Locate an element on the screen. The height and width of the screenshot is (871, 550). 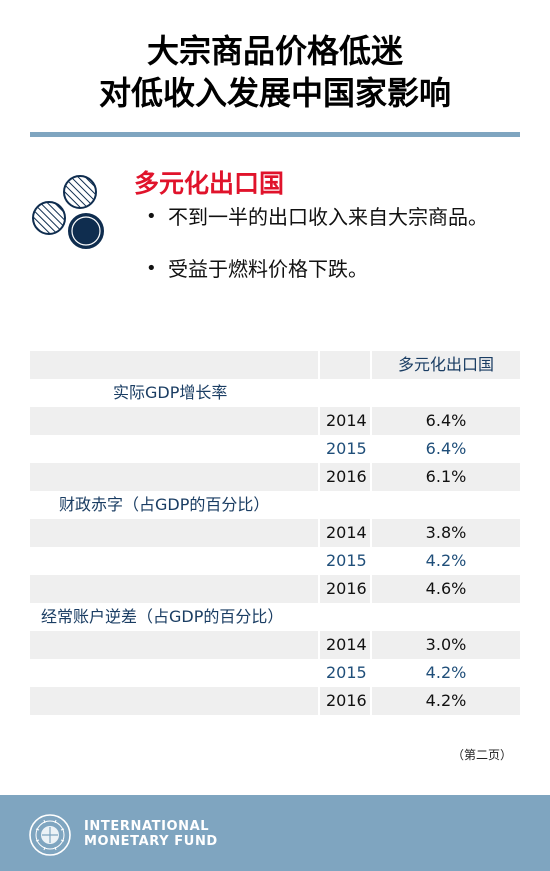
imf-seal-icon is located at coordinates (50, 835).